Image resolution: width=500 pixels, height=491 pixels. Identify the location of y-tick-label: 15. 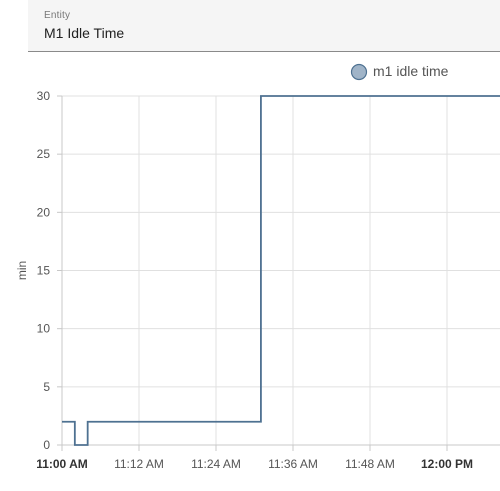
(44, 271).